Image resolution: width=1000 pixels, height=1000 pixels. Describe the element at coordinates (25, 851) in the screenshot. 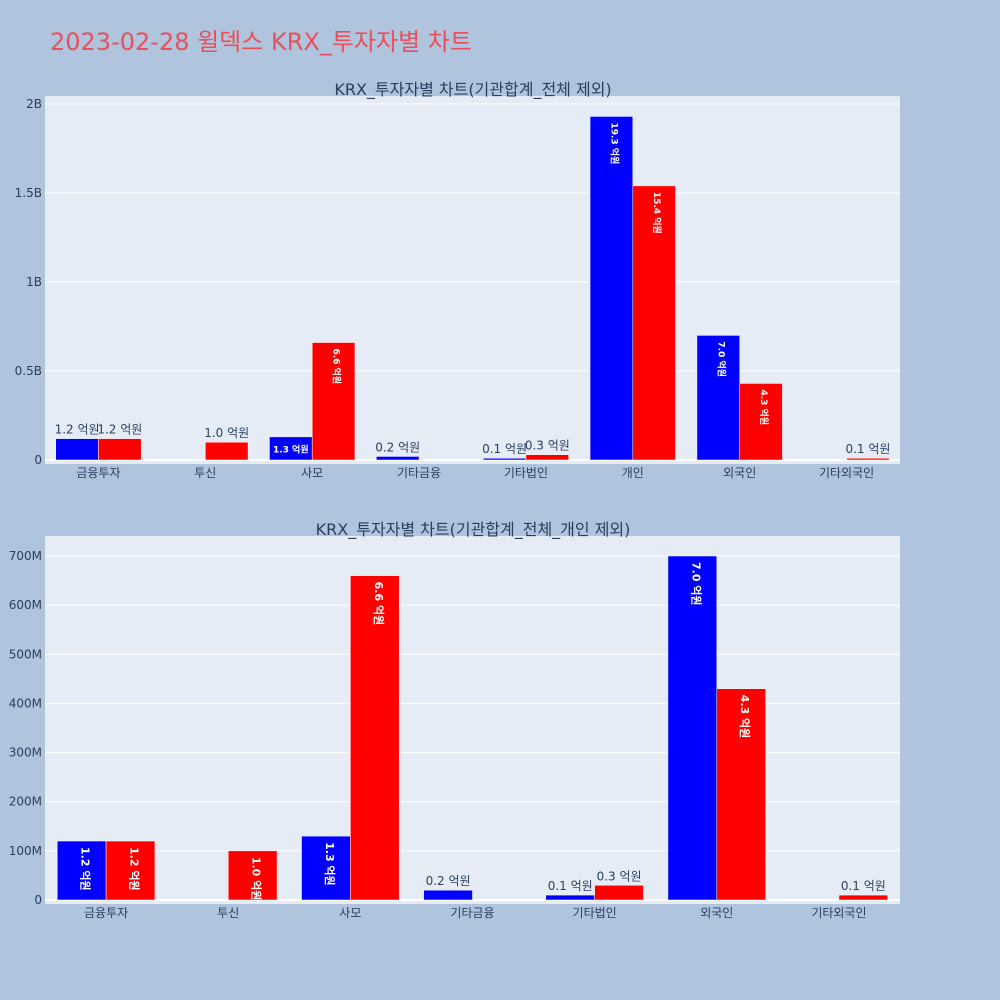

I see `y-tick-label: 100M` at that location.